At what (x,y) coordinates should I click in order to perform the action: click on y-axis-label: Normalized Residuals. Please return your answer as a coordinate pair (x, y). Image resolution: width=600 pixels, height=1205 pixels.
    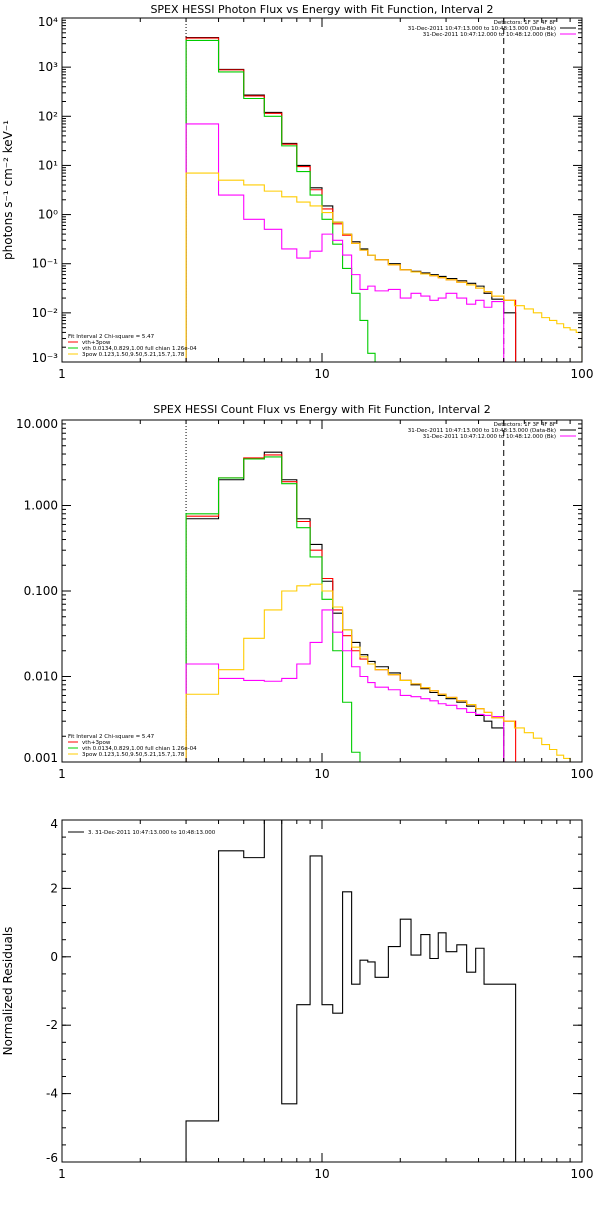
    Looking at the image, I should click on (8, 991).